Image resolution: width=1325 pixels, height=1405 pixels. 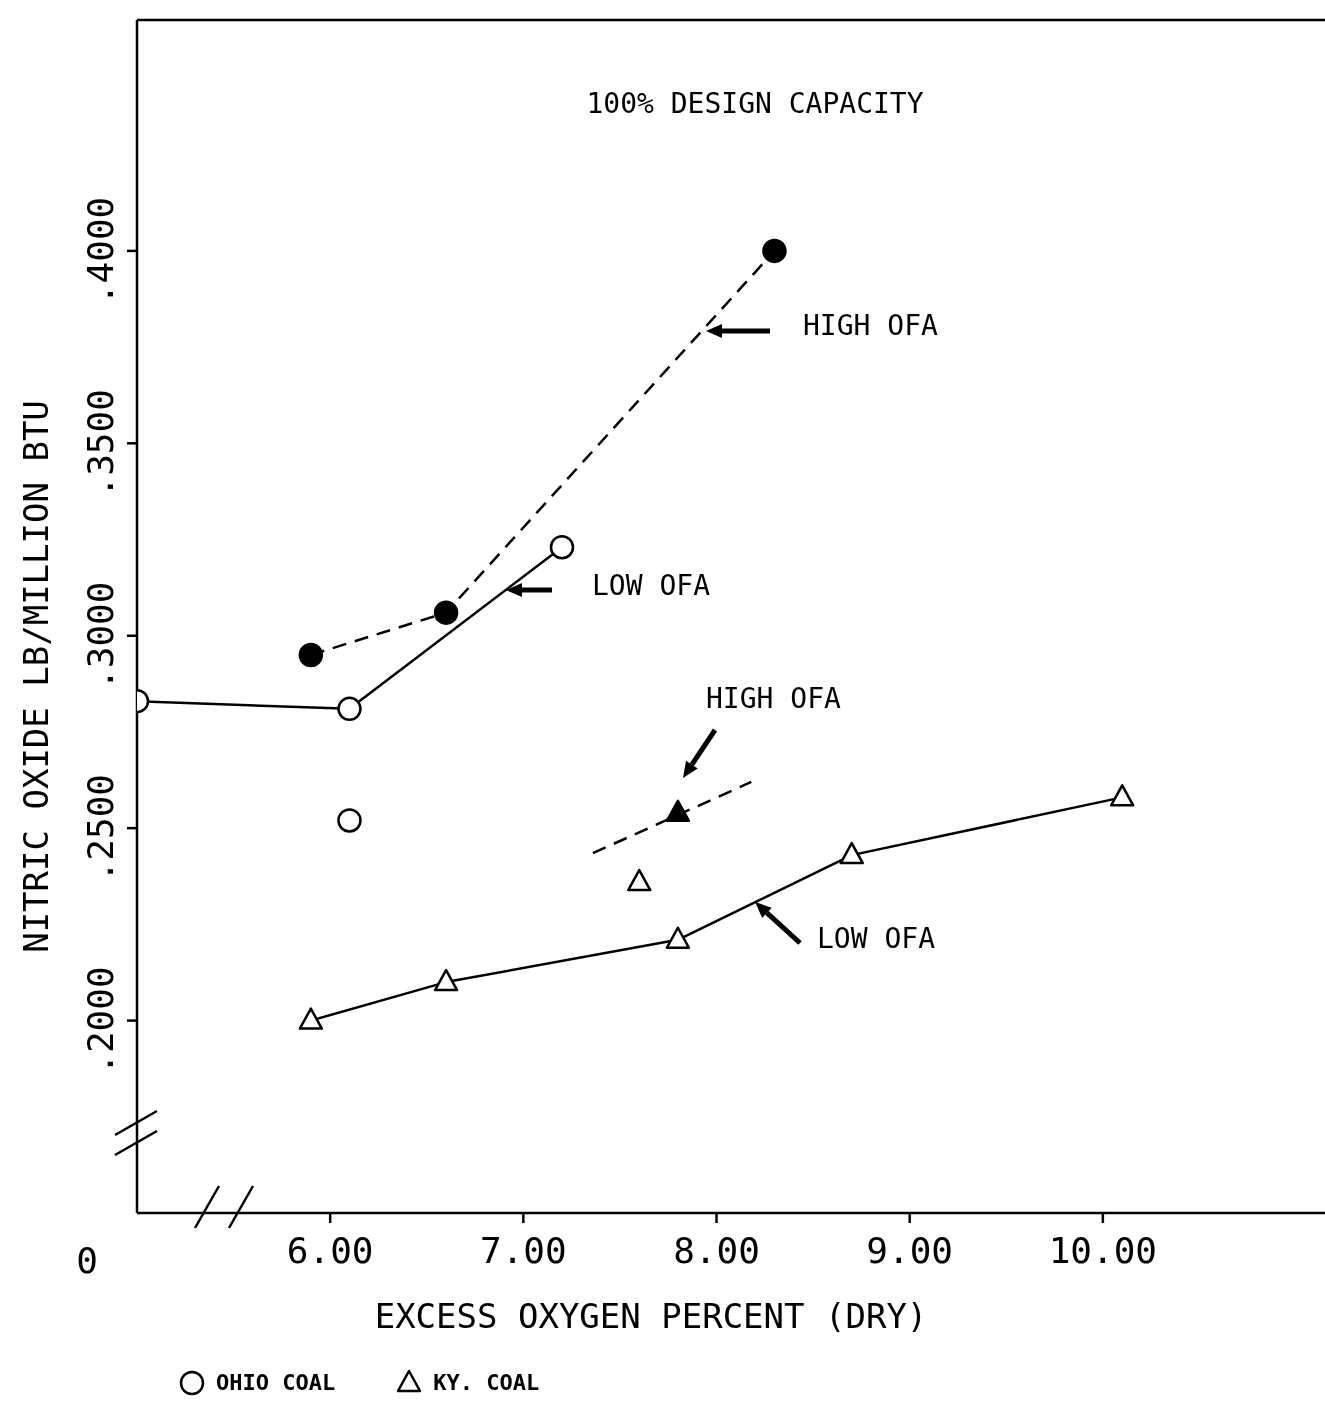 What do you see at coordinates (486, 1382) in the screenshot?
I see `legend-label: KY. COAL` at bounding box center [486, 1382].